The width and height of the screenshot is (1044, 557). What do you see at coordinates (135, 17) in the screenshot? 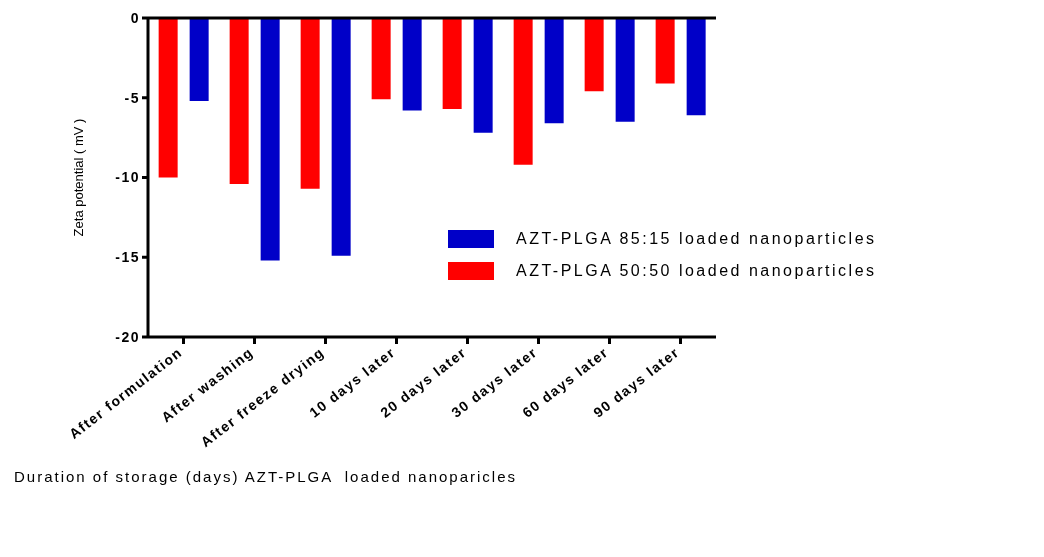
I see `y-tick-label: 0` at bounding box center [135, 17].